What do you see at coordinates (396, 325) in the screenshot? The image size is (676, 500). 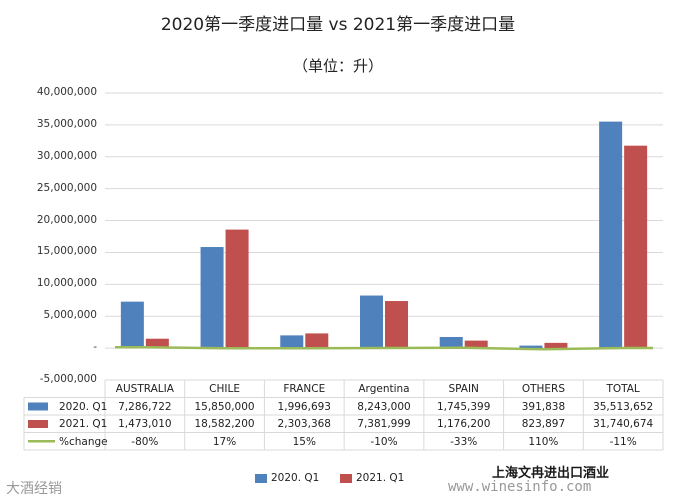 I see `bar-2021-argentina` at bounding box center [396, 325].